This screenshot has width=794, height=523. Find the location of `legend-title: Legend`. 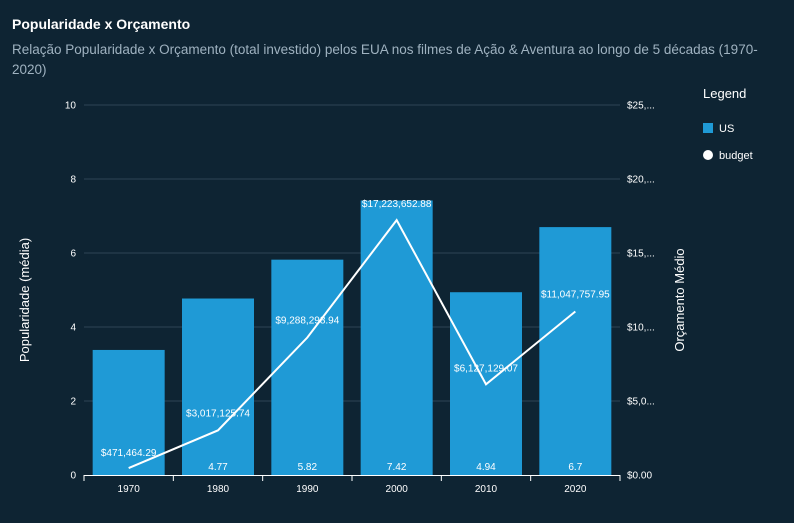

legend-title: Legend is located at coordinates (724, 93).